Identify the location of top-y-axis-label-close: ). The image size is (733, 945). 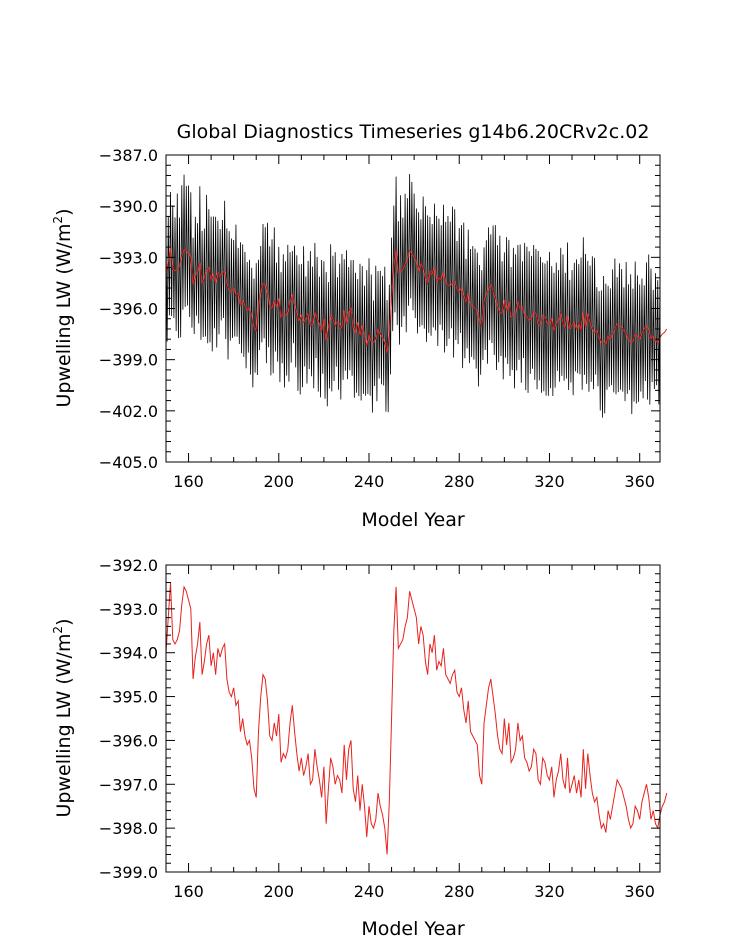
(64, 211).